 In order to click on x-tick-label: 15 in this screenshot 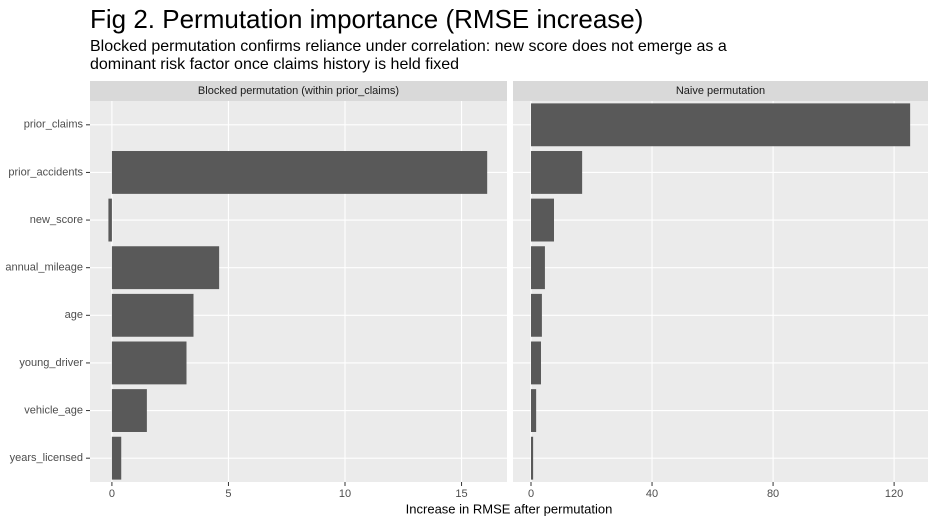, I will do `click(461, 494)`.